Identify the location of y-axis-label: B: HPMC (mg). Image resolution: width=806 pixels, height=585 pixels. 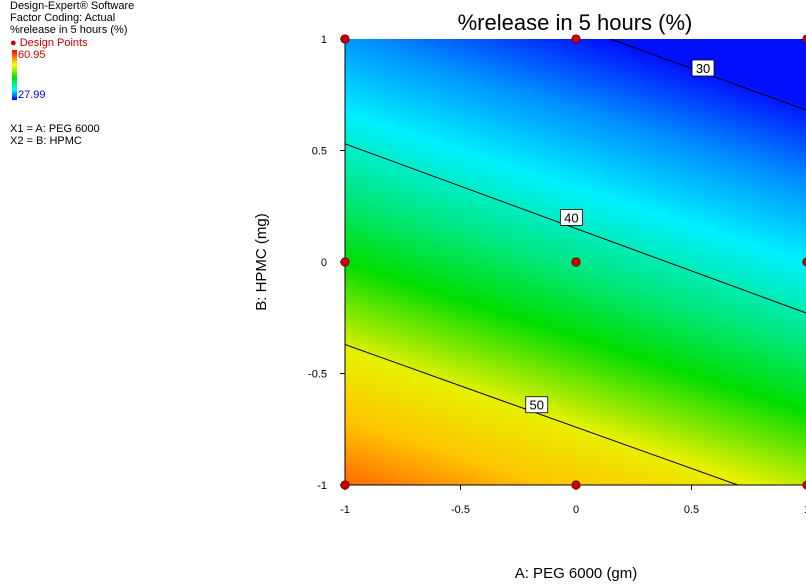
(261, 262).